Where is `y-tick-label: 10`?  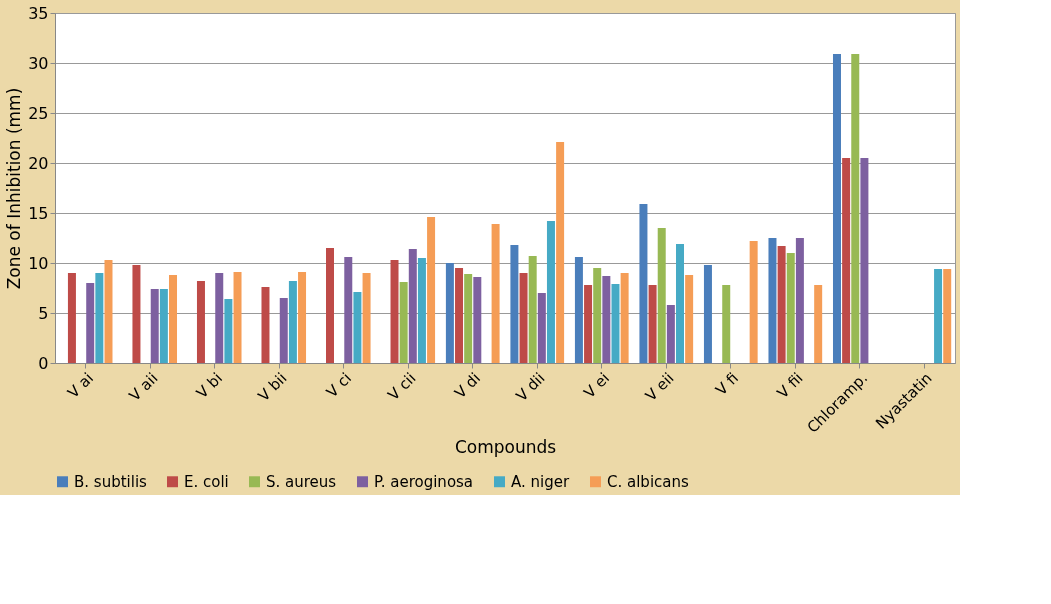
y-tick-label: 10 is located at coordinates (38, 263).